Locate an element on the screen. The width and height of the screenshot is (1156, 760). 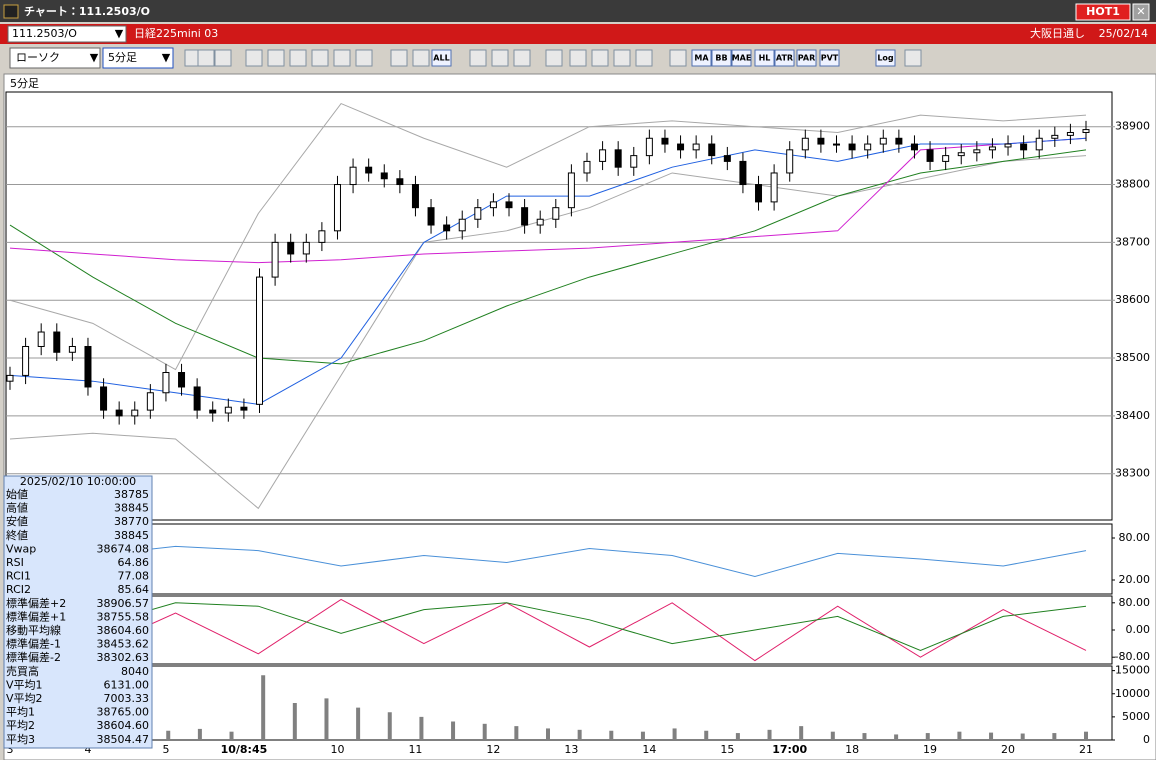
info-label: 高値 is located at coordinates (17, 508).